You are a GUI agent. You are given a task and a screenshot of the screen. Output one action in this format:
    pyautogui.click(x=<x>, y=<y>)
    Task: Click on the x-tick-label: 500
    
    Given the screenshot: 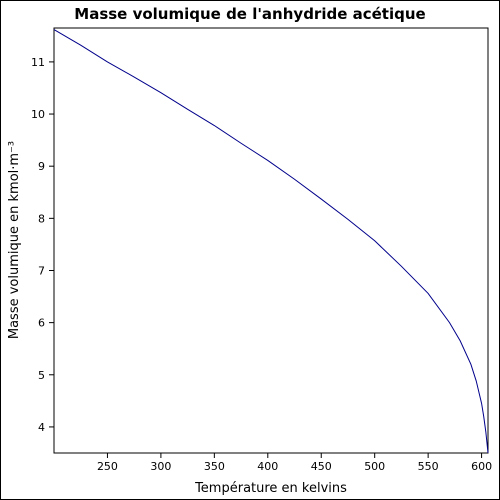 What is the action you would take?
    pyautogui.click(x=374, y=466)
    